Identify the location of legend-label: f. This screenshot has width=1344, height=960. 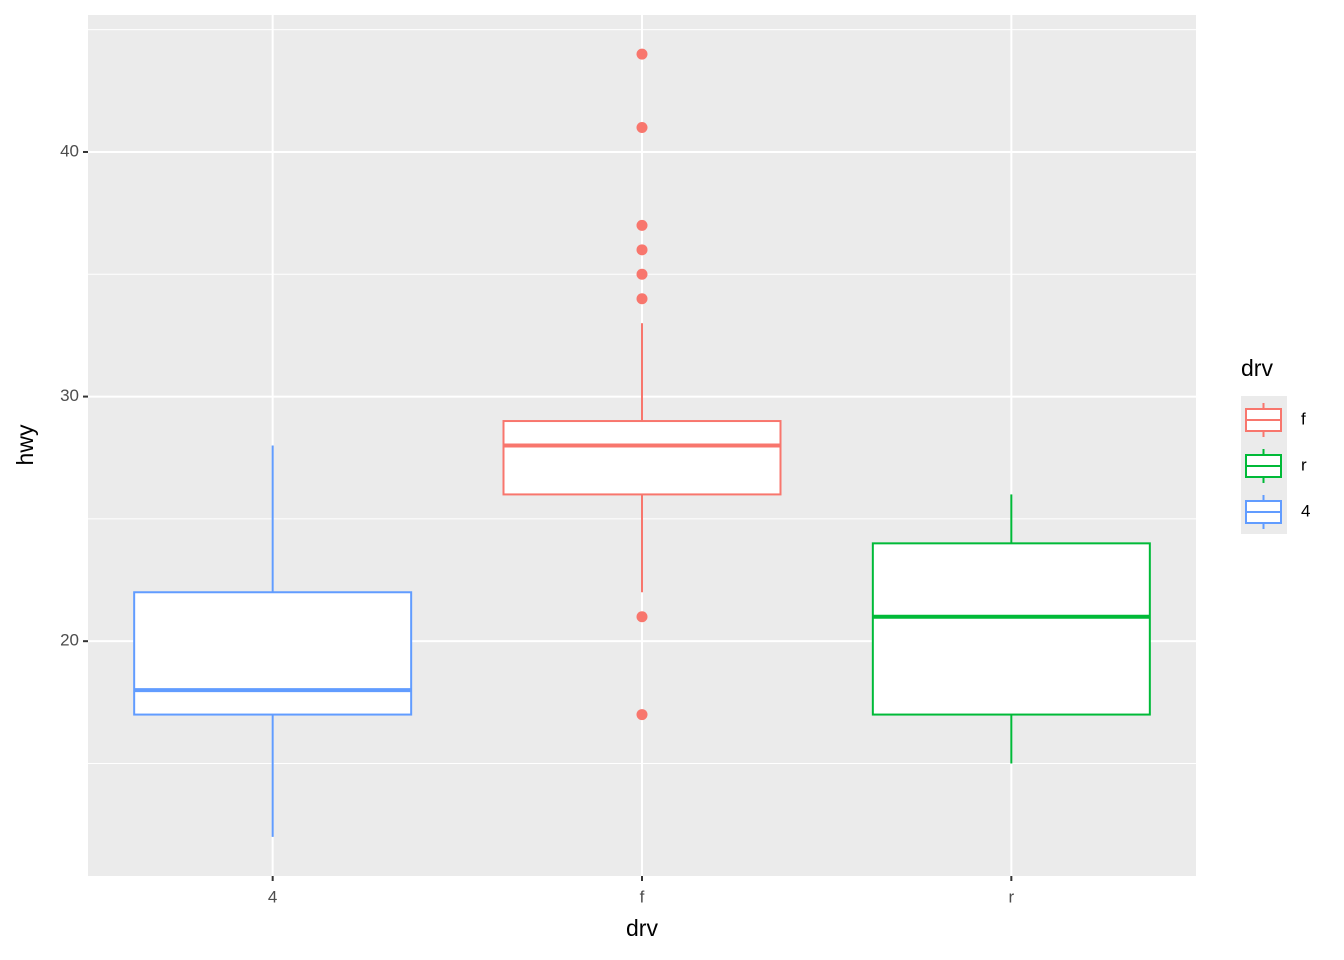
(1303, 418).